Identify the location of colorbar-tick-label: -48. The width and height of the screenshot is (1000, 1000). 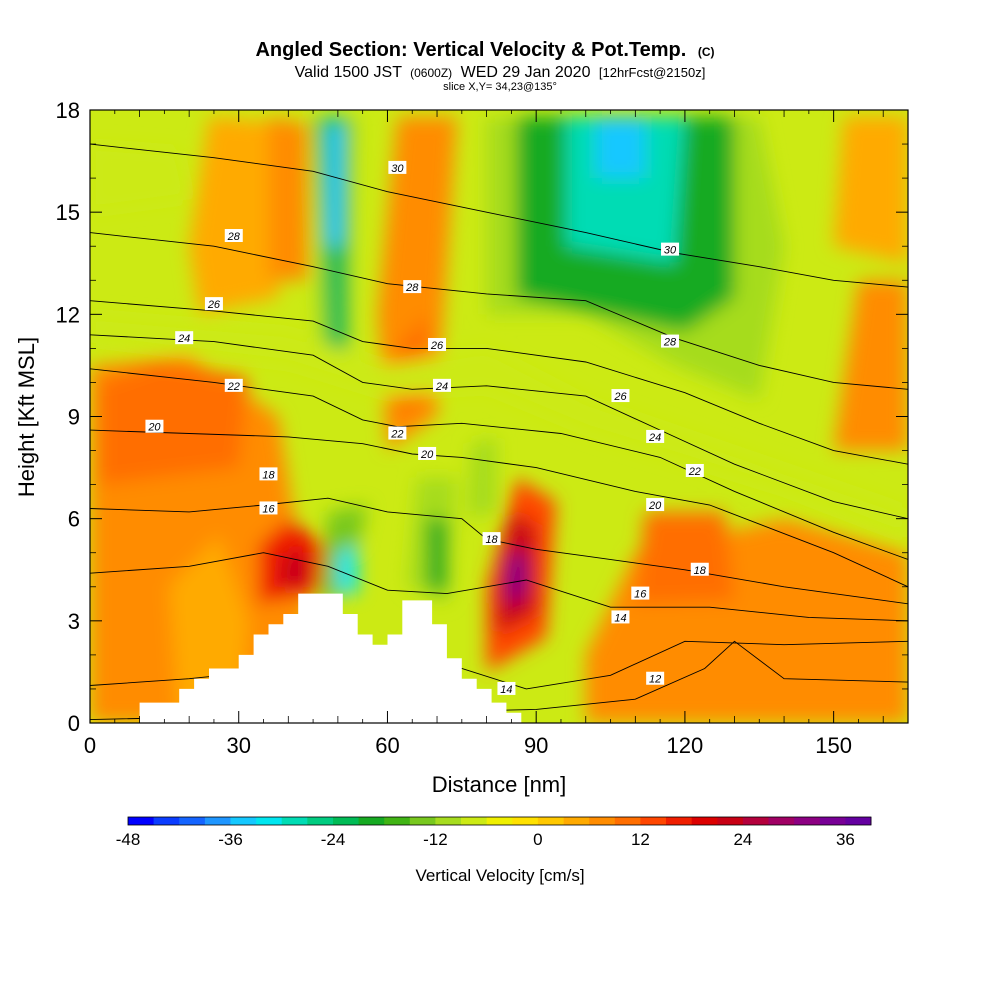
(128, 839).